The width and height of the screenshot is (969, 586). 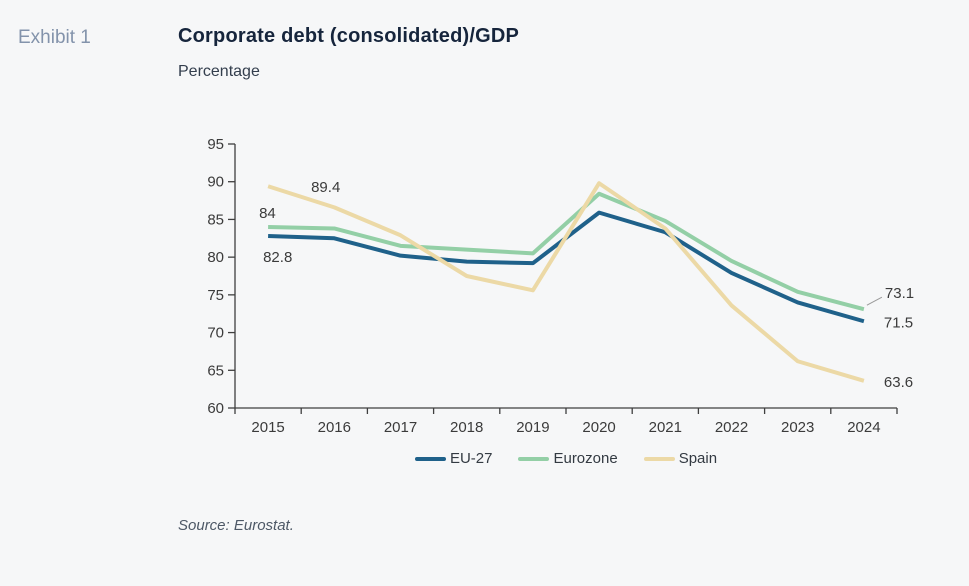 What do you see at coordinates (471, 458) in the screenshot?
I see `legend-label-eu-27: EU-27` at bounding box center [471, 458].